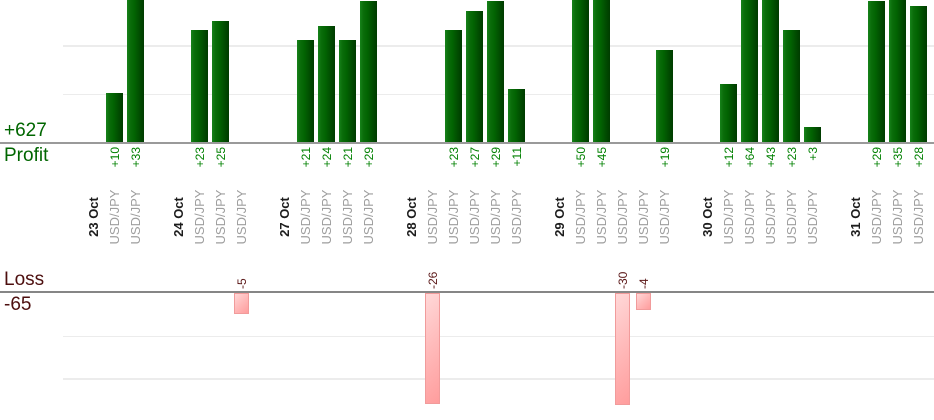  What do you see at coordinates (18, 304) in the screenshot?
I see `loss-total: -65` at bounding box center [18, 304].